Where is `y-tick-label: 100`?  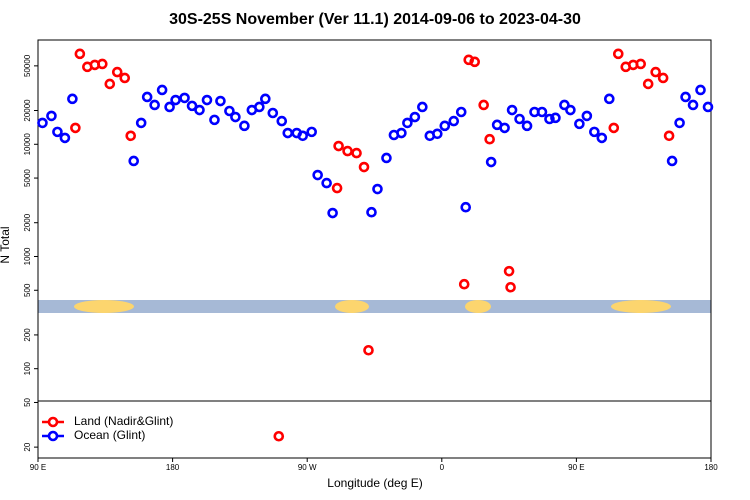 y-tick-label: 100 is located at coordinates (27, 368).